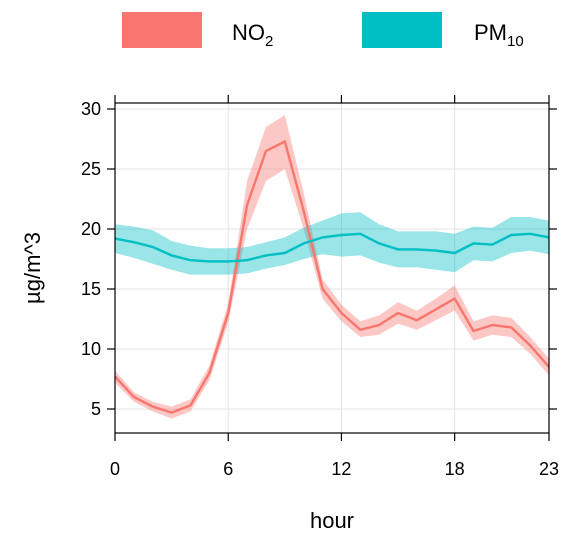 The height and width of the screenshot is (533, 563). I want to click on y-tick-label: 25, so click(91, 169).